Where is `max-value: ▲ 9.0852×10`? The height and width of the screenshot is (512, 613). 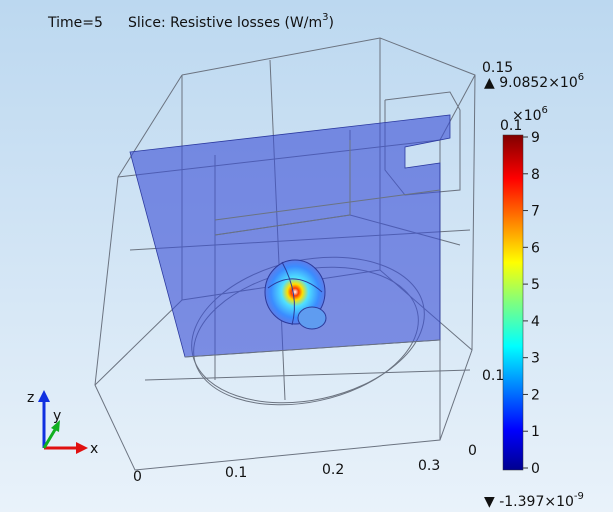 max-value: ▲ 9.0852×10 is located at coordinates (531, 83).